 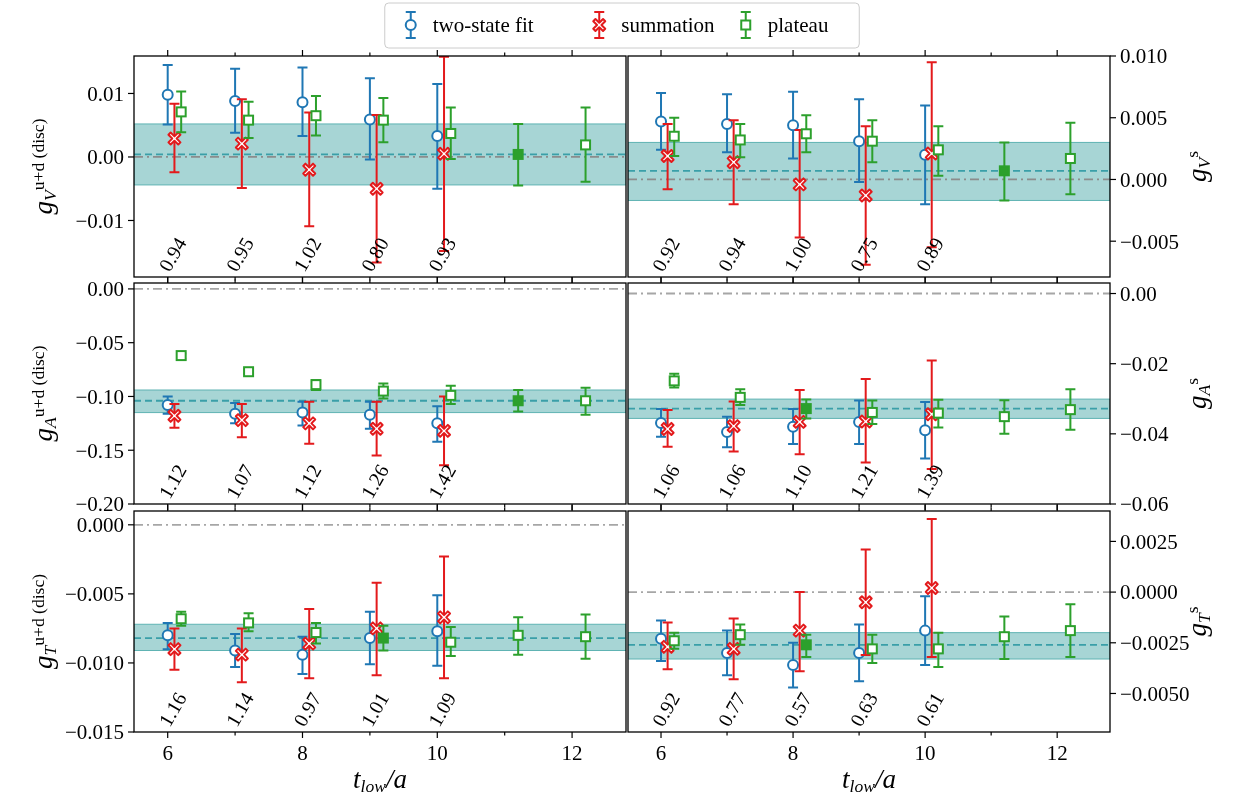 What do you see at coordinates (94, 732) in the screenshot?
I see `y-tick-label: −0.015` at bounding box center [94, 732].